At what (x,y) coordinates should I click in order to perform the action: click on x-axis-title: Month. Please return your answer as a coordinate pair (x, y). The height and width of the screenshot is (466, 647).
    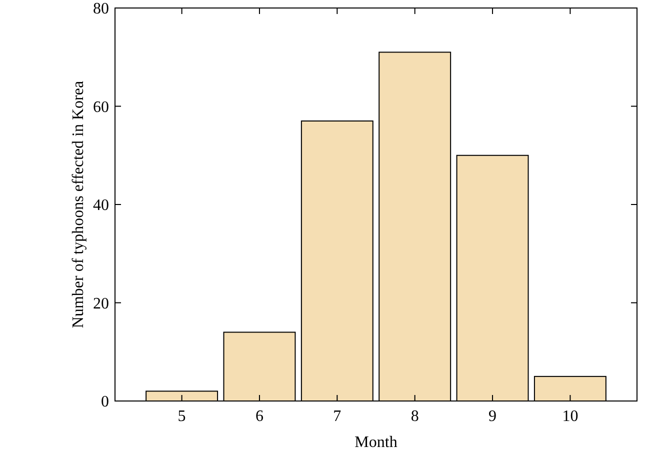
    Looking at the image, I should click on (376, 442).